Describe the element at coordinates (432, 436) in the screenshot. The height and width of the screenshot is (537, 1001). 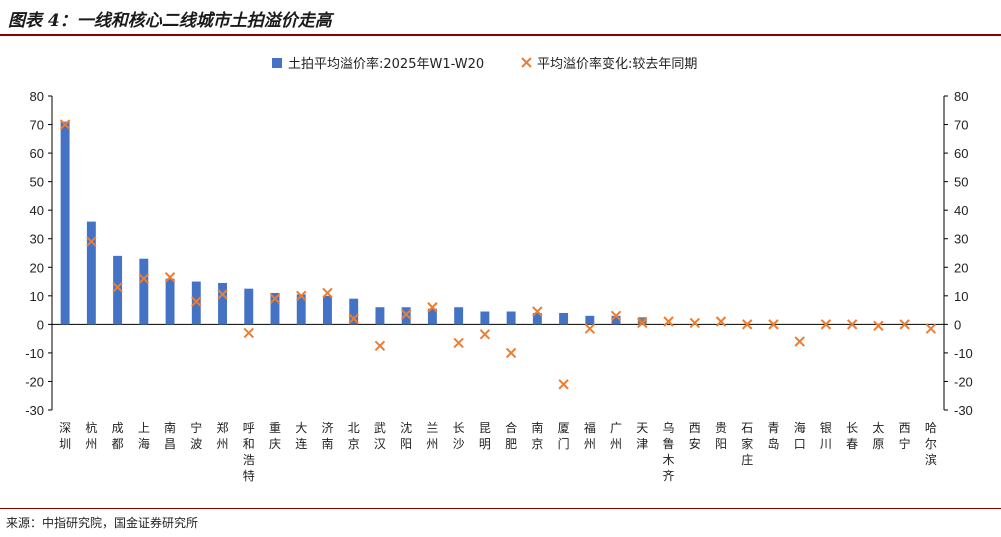
I see `x-category-label: 兰州` at that location.